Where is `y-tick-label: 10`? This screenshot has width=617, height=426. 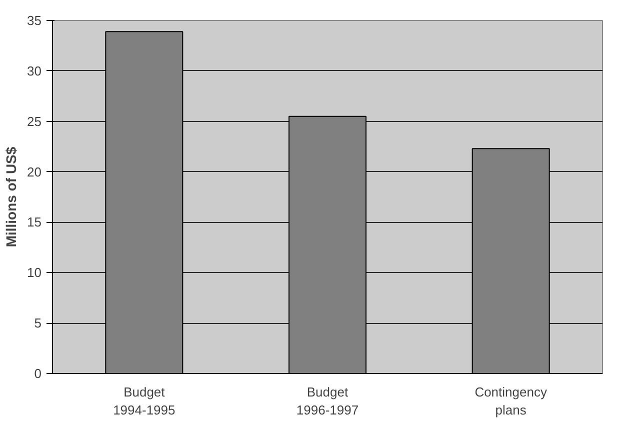
y-tick-label: 10 is located at coordinates (34, 272).